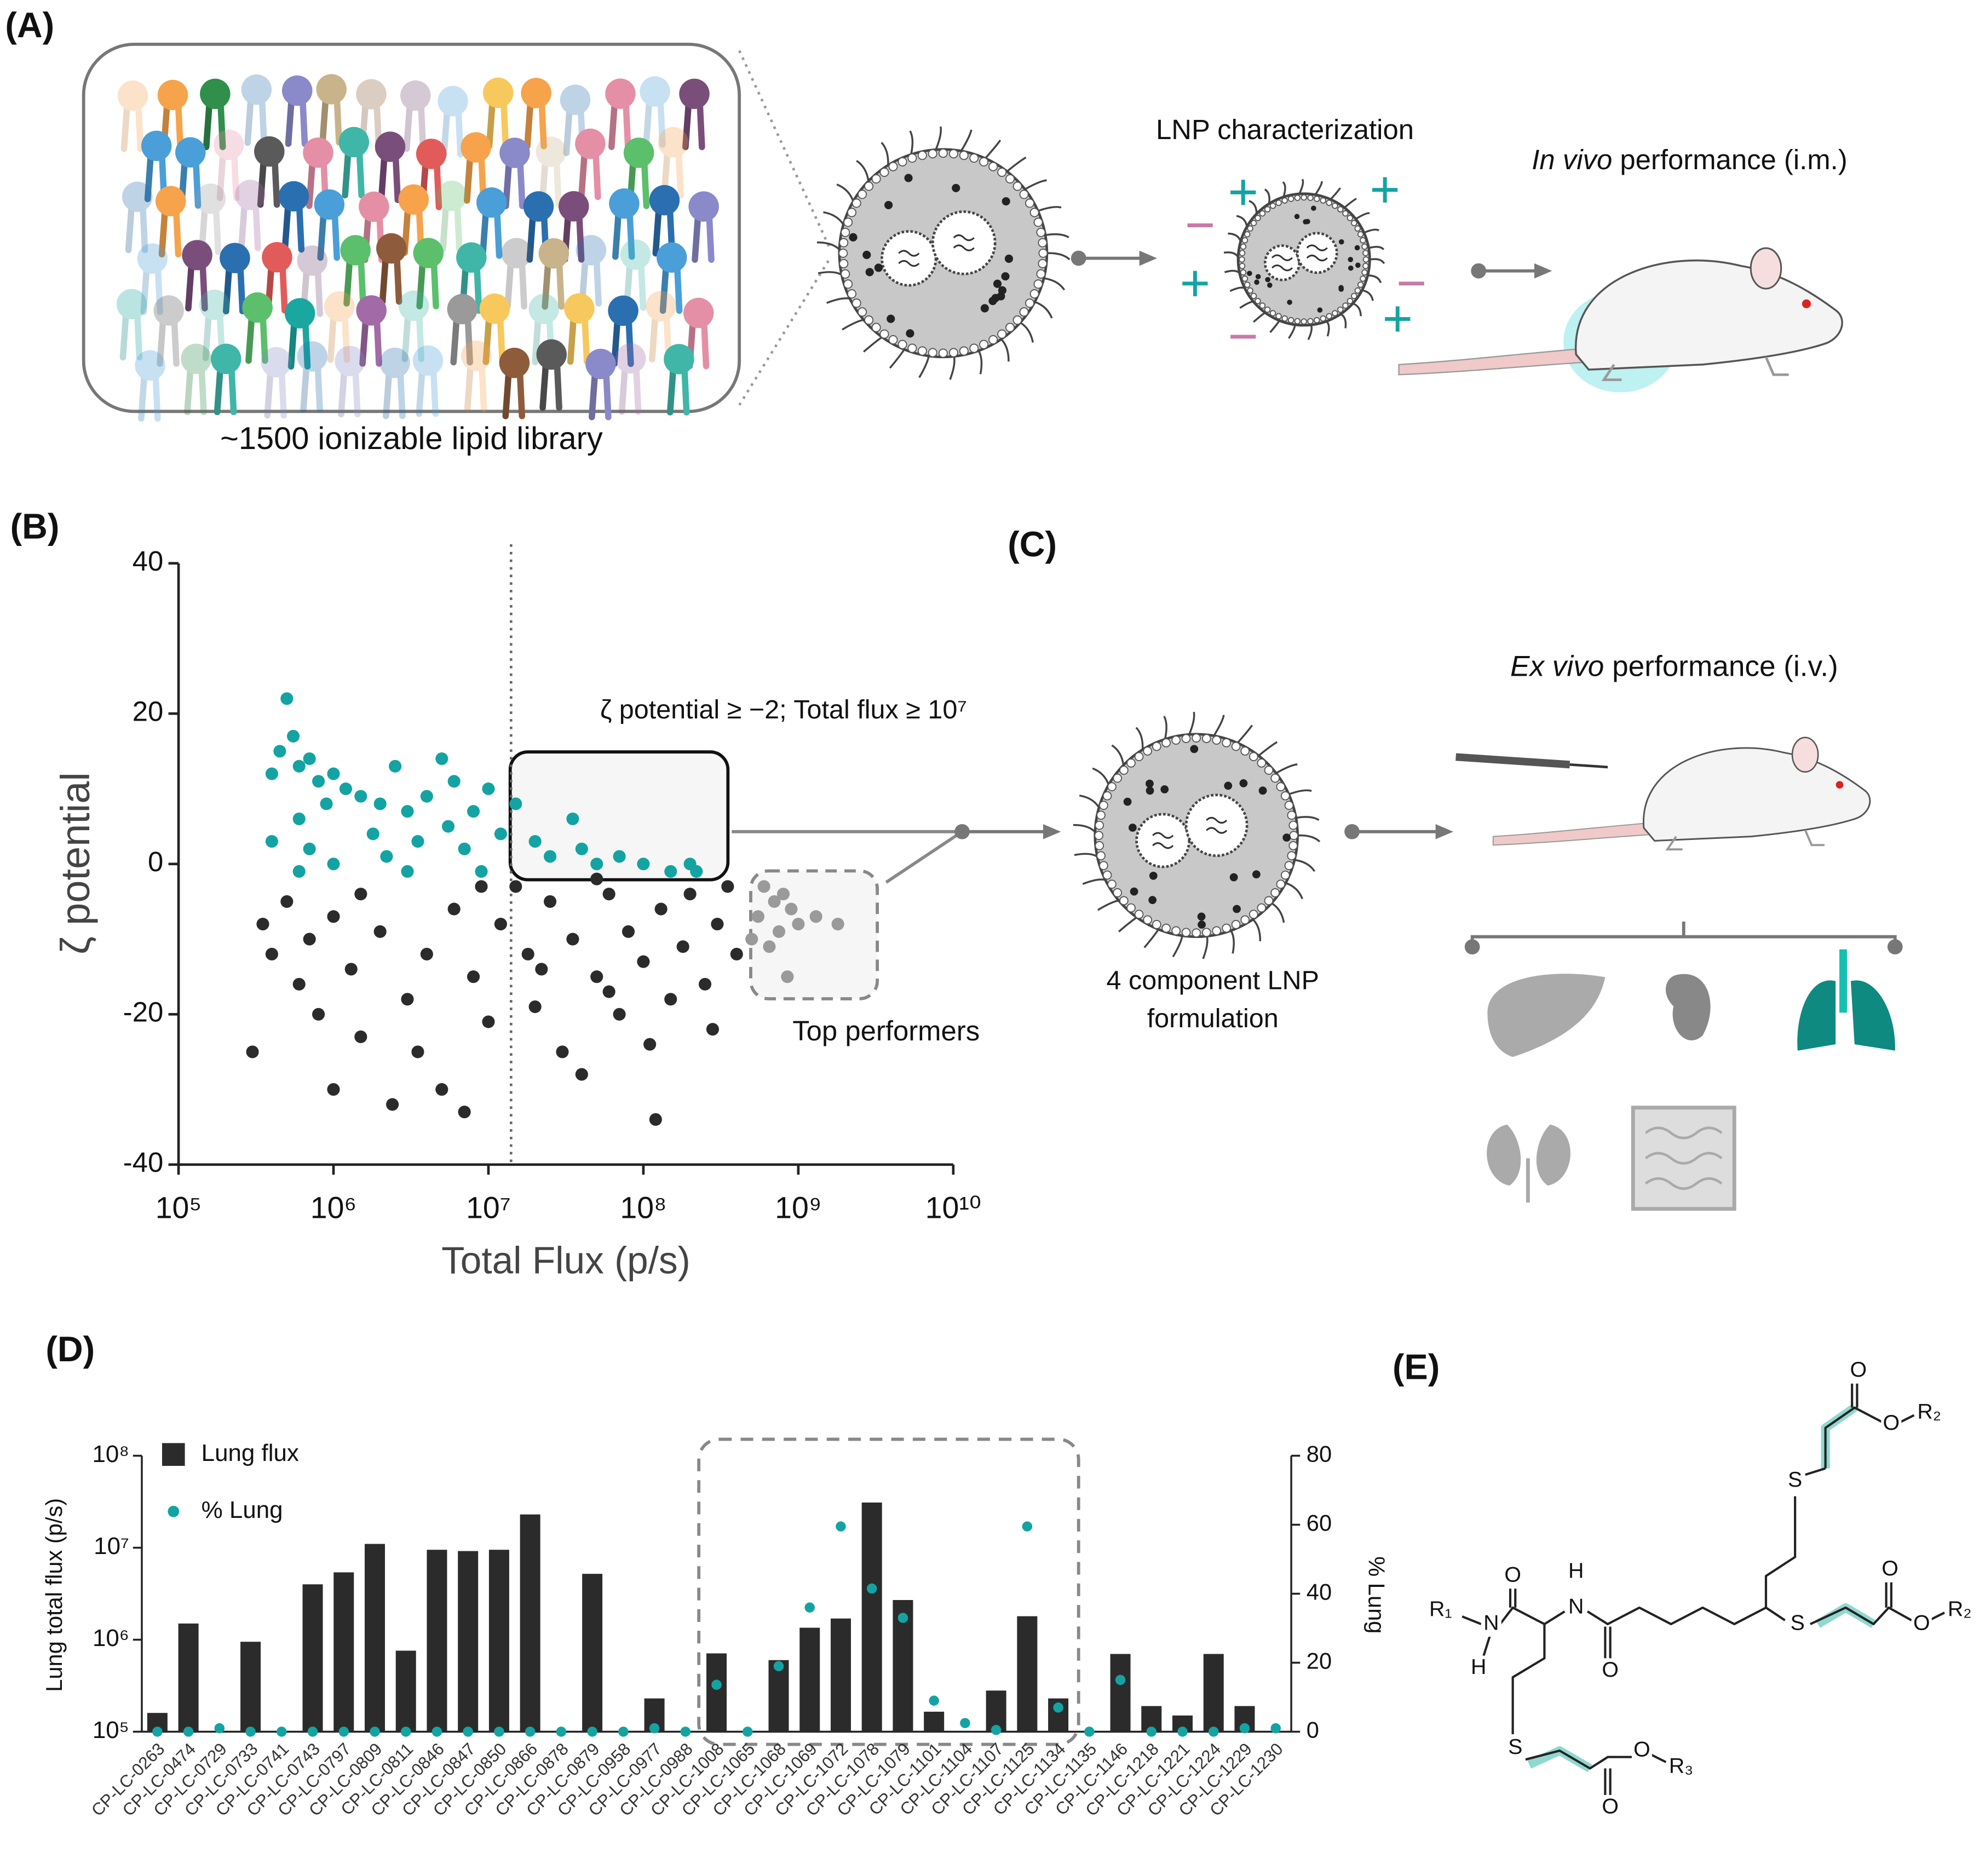  I want to click on top-performer-box, so click(814, 934).